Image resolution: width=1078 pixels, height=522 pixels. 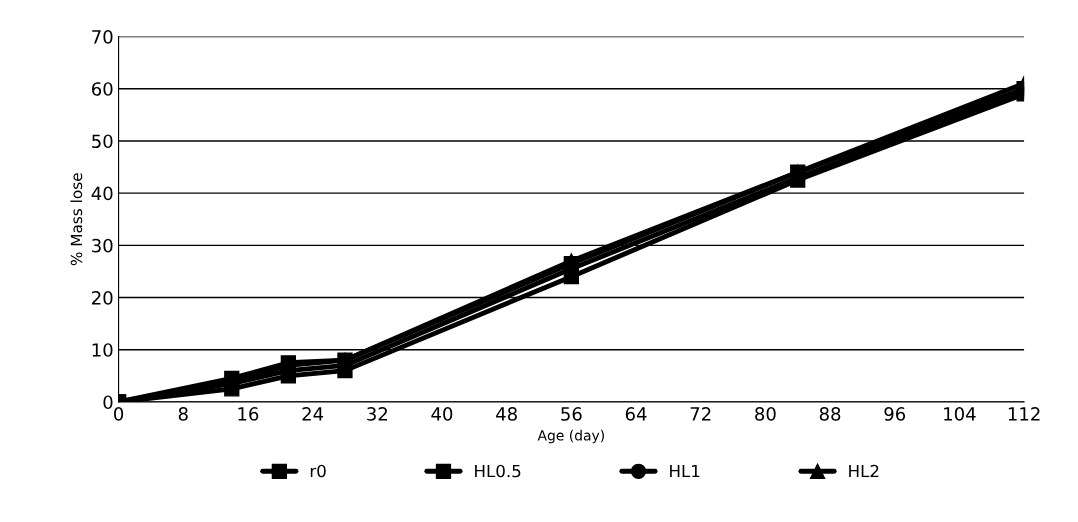 I want to click on legend-label: HL2, so click(x=864, y=471).